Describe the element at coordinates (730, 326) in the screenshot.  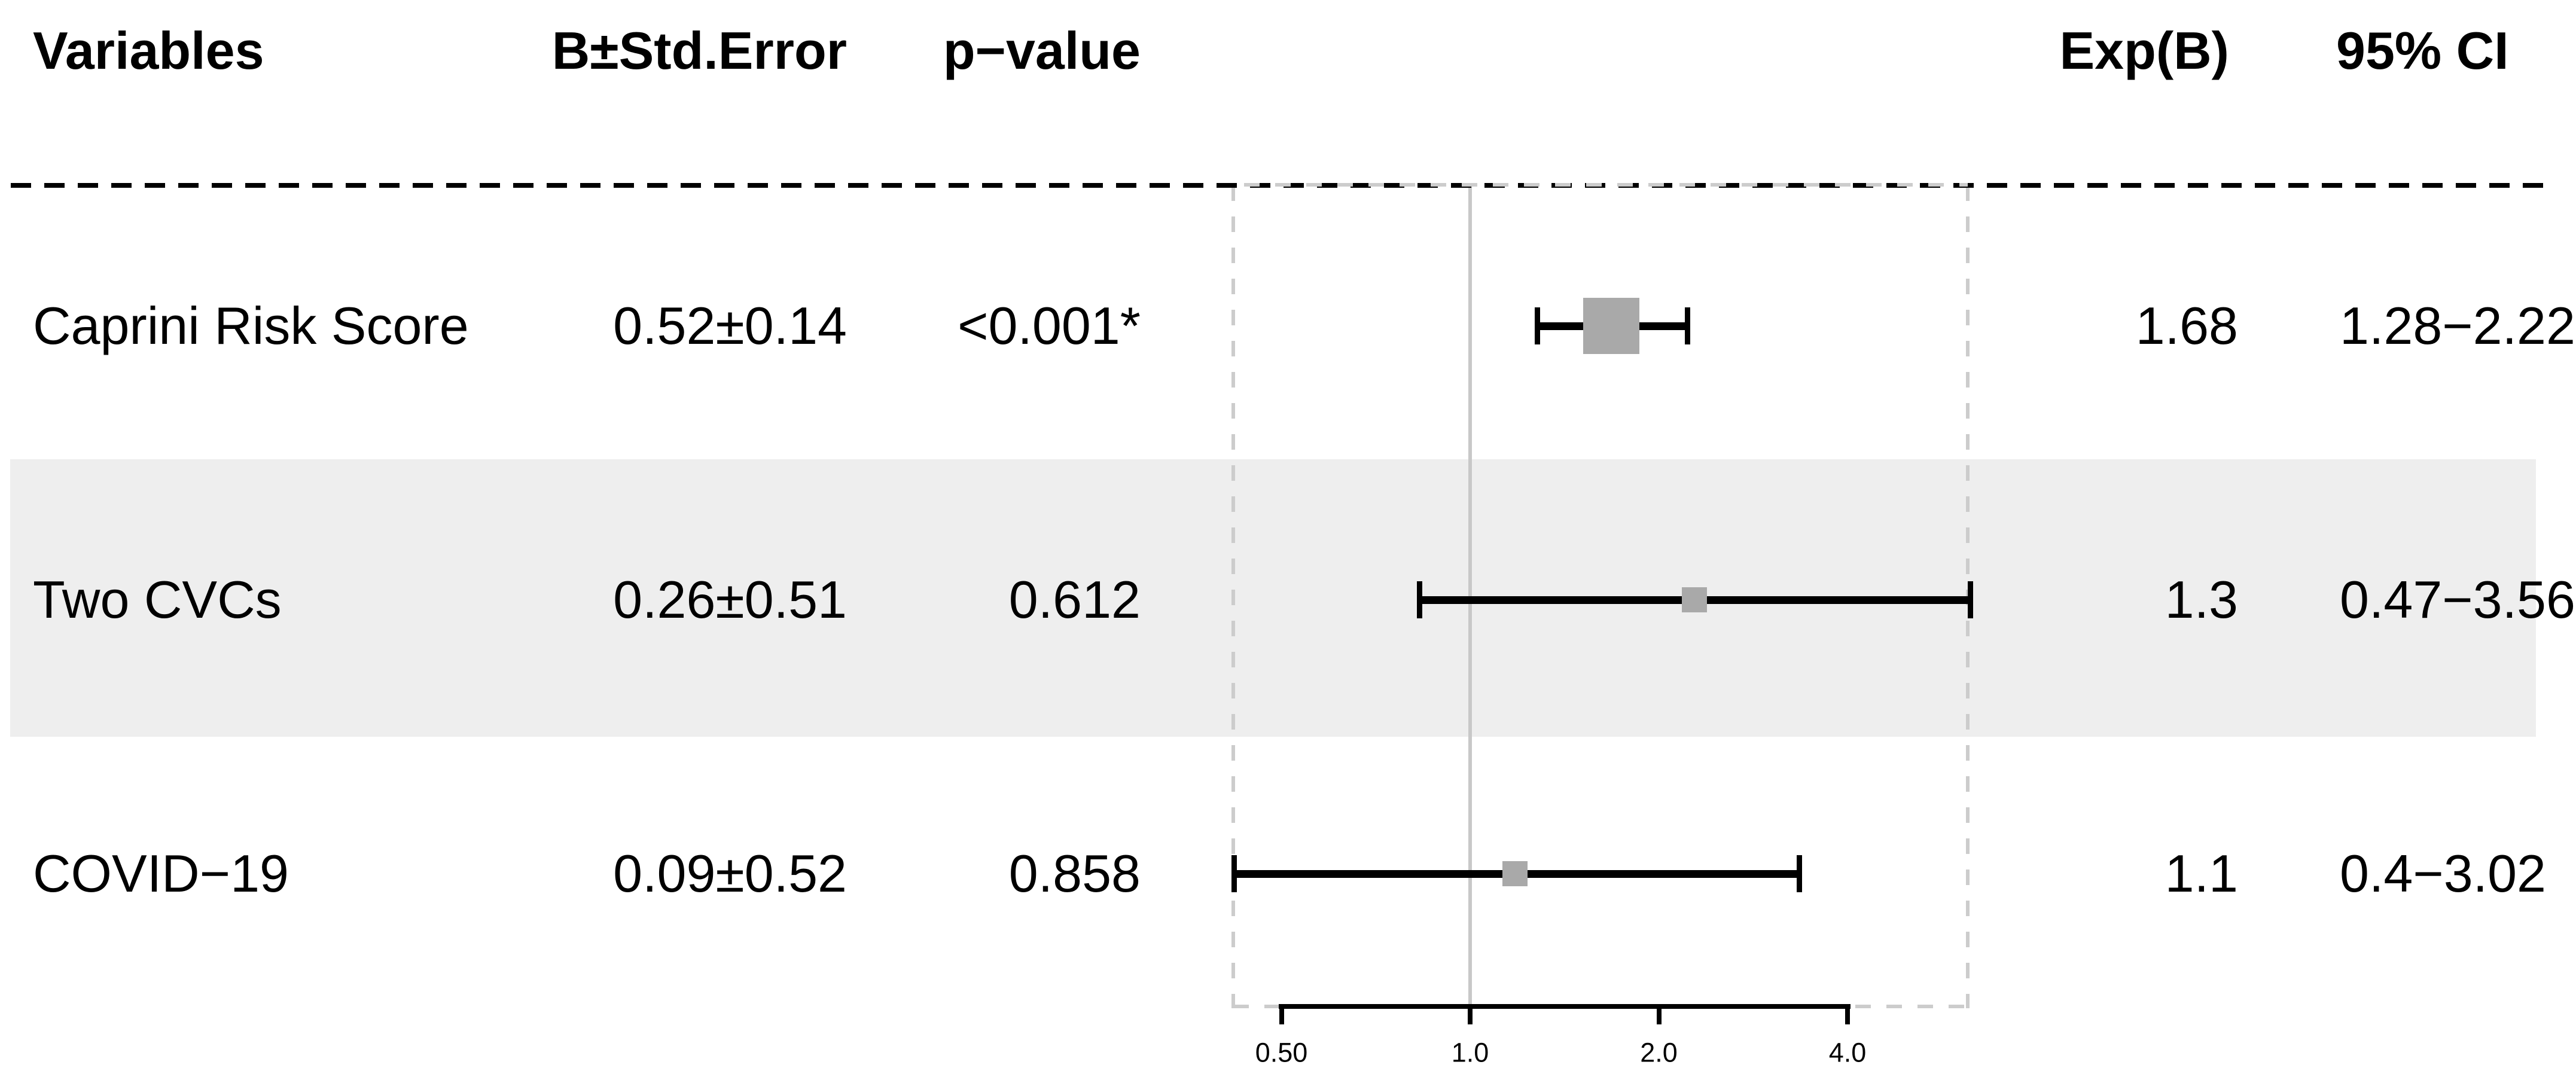
I see `row-b-std-error: 0.52±0.14` at that location.